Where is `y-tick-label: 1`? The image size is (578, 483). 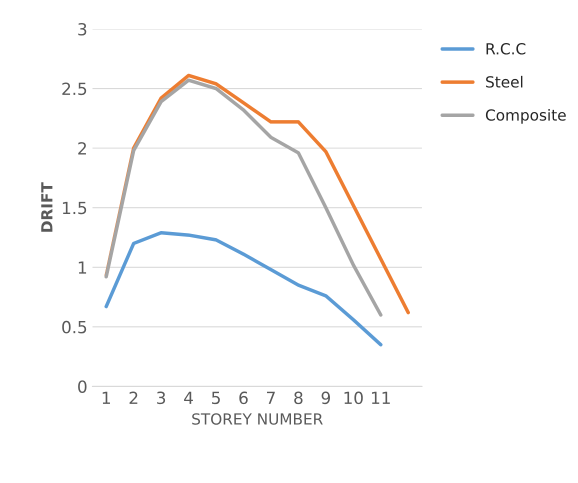 y-tick-label: 1 is located at coordinates (82, 267).